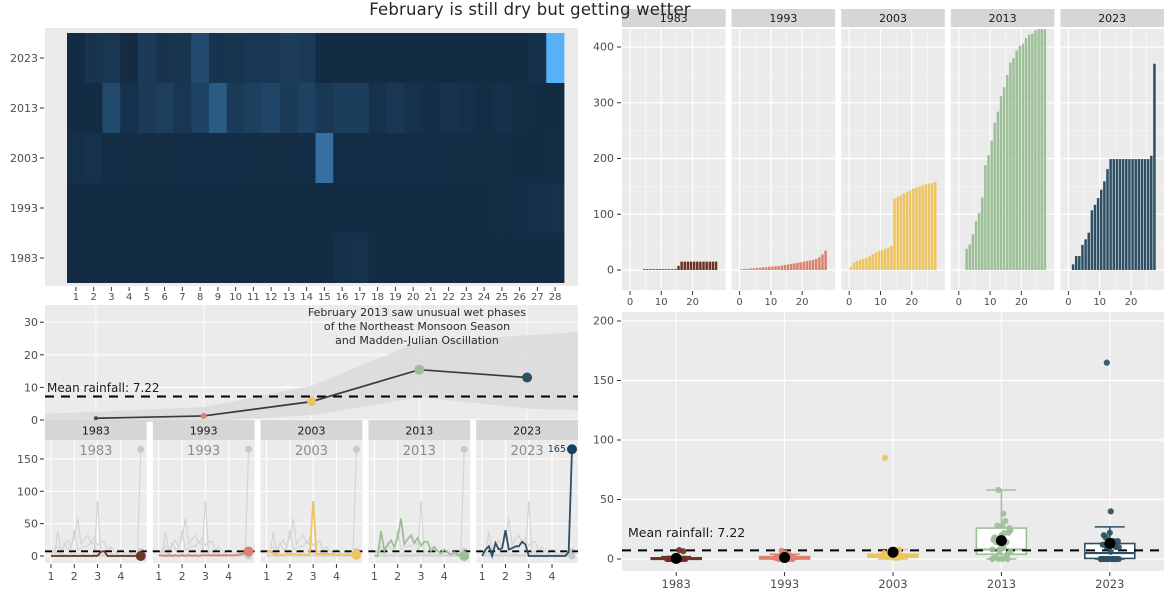 The width and height of the screenshot is (1164, 594). Describe the element at coordinates (95, 418) in the screenshot. I see `trend-point` at that location.